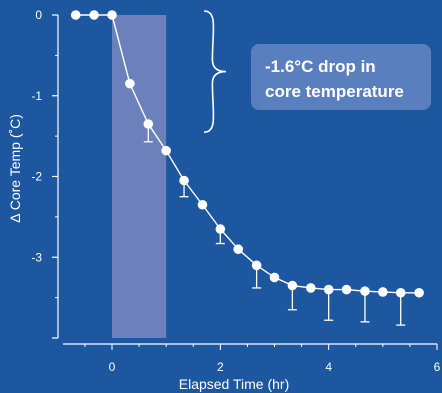 The width and height of the screenshot is (442, 393). What do you see at coordinates (252, 358) in the screenshot?
I see `x-axis: 0 2 4 6` at bounding box center [252, 358].